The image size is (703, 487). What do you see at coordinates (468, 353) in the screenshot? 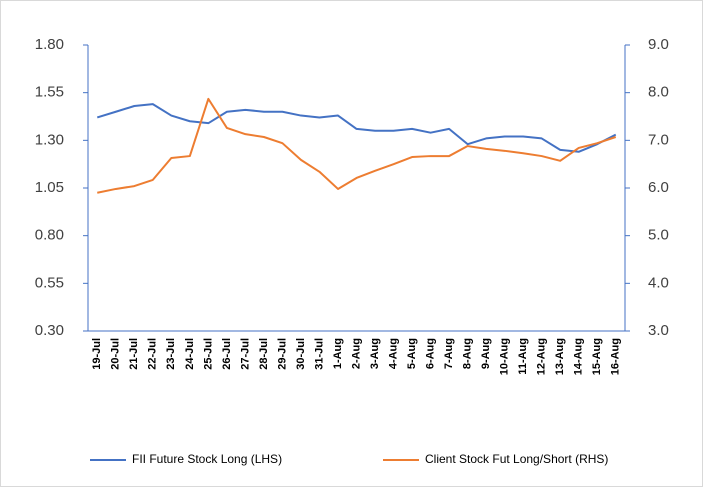
I see `x-tick-label: 8-Aug` at bounding box center [468, 353].